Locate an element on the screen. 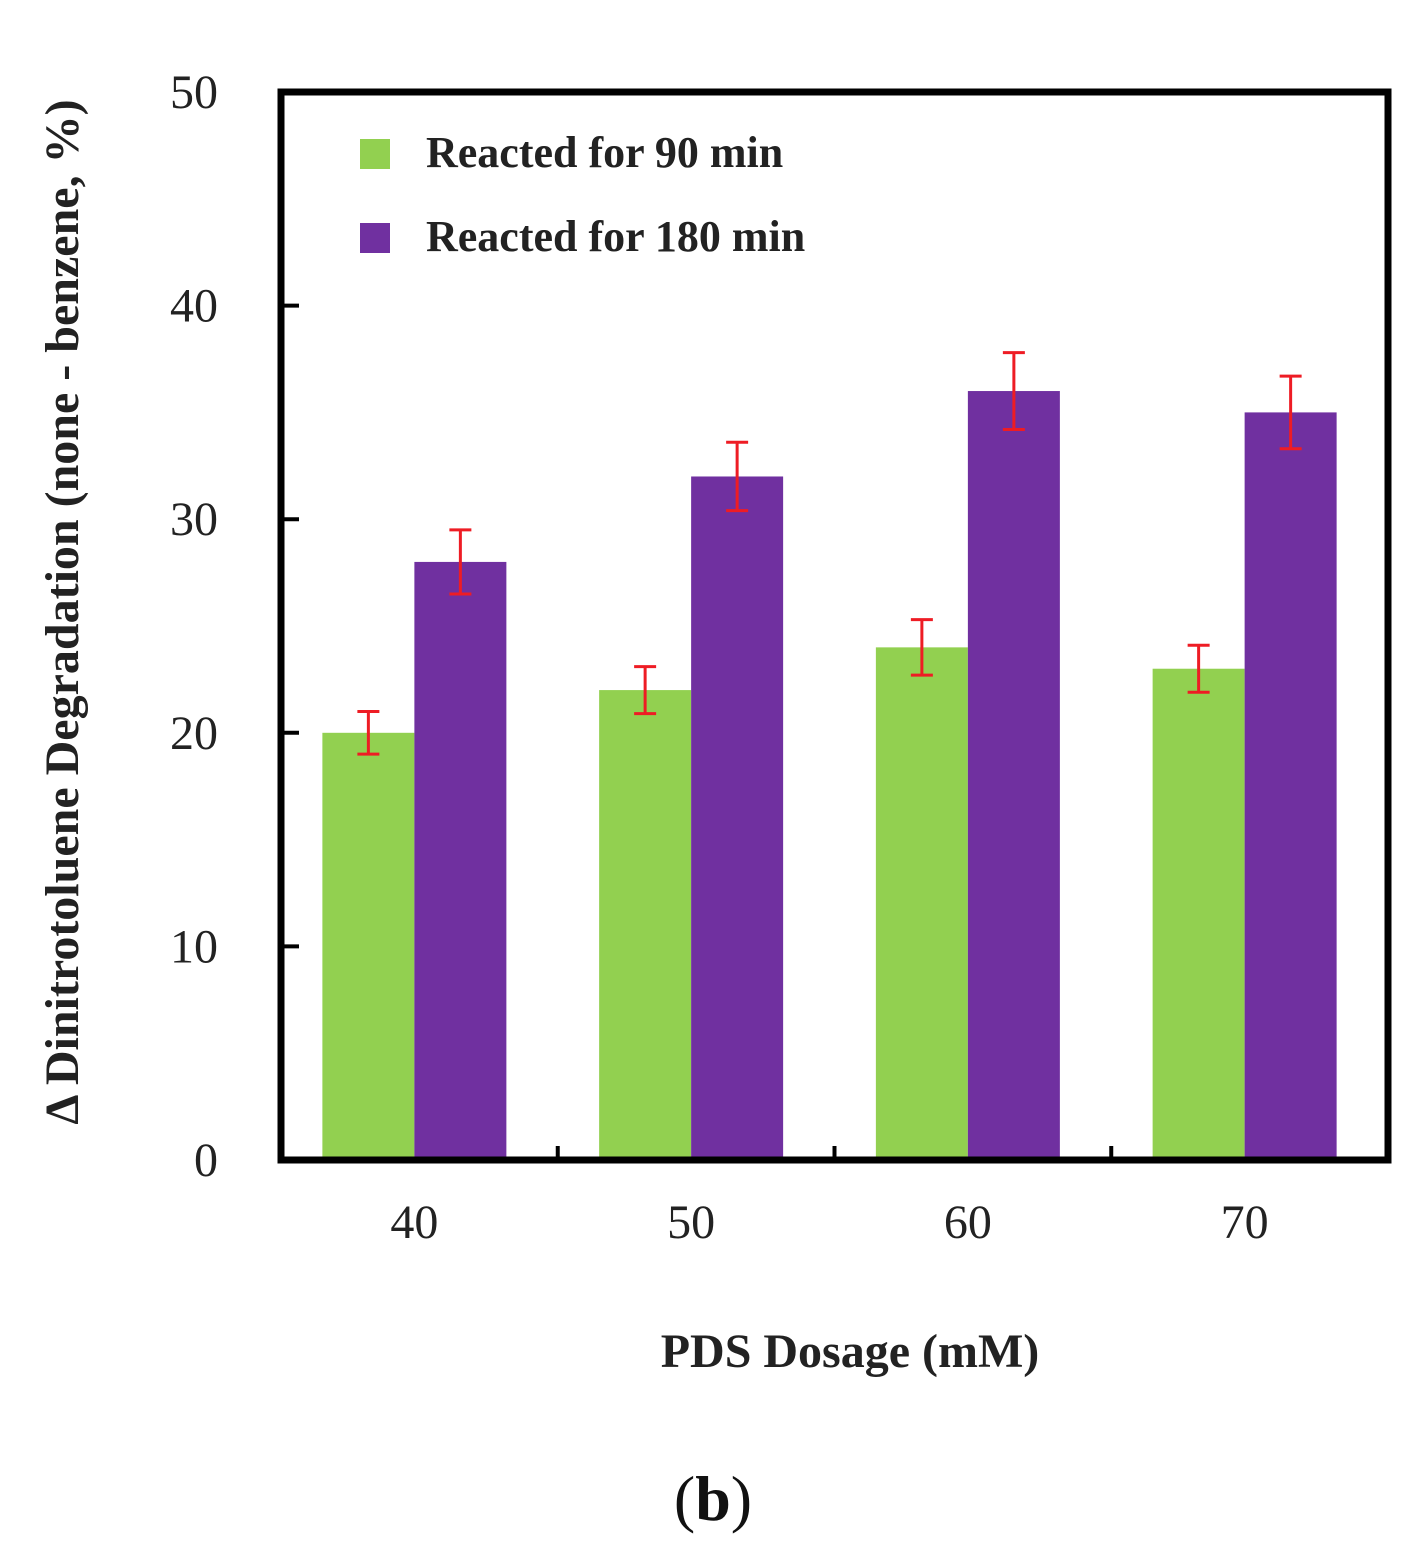 The width and height of the screenshot is (1417, 1565). legend-label-90min: Reacted for 90 min is located at coordinates (604, 152).